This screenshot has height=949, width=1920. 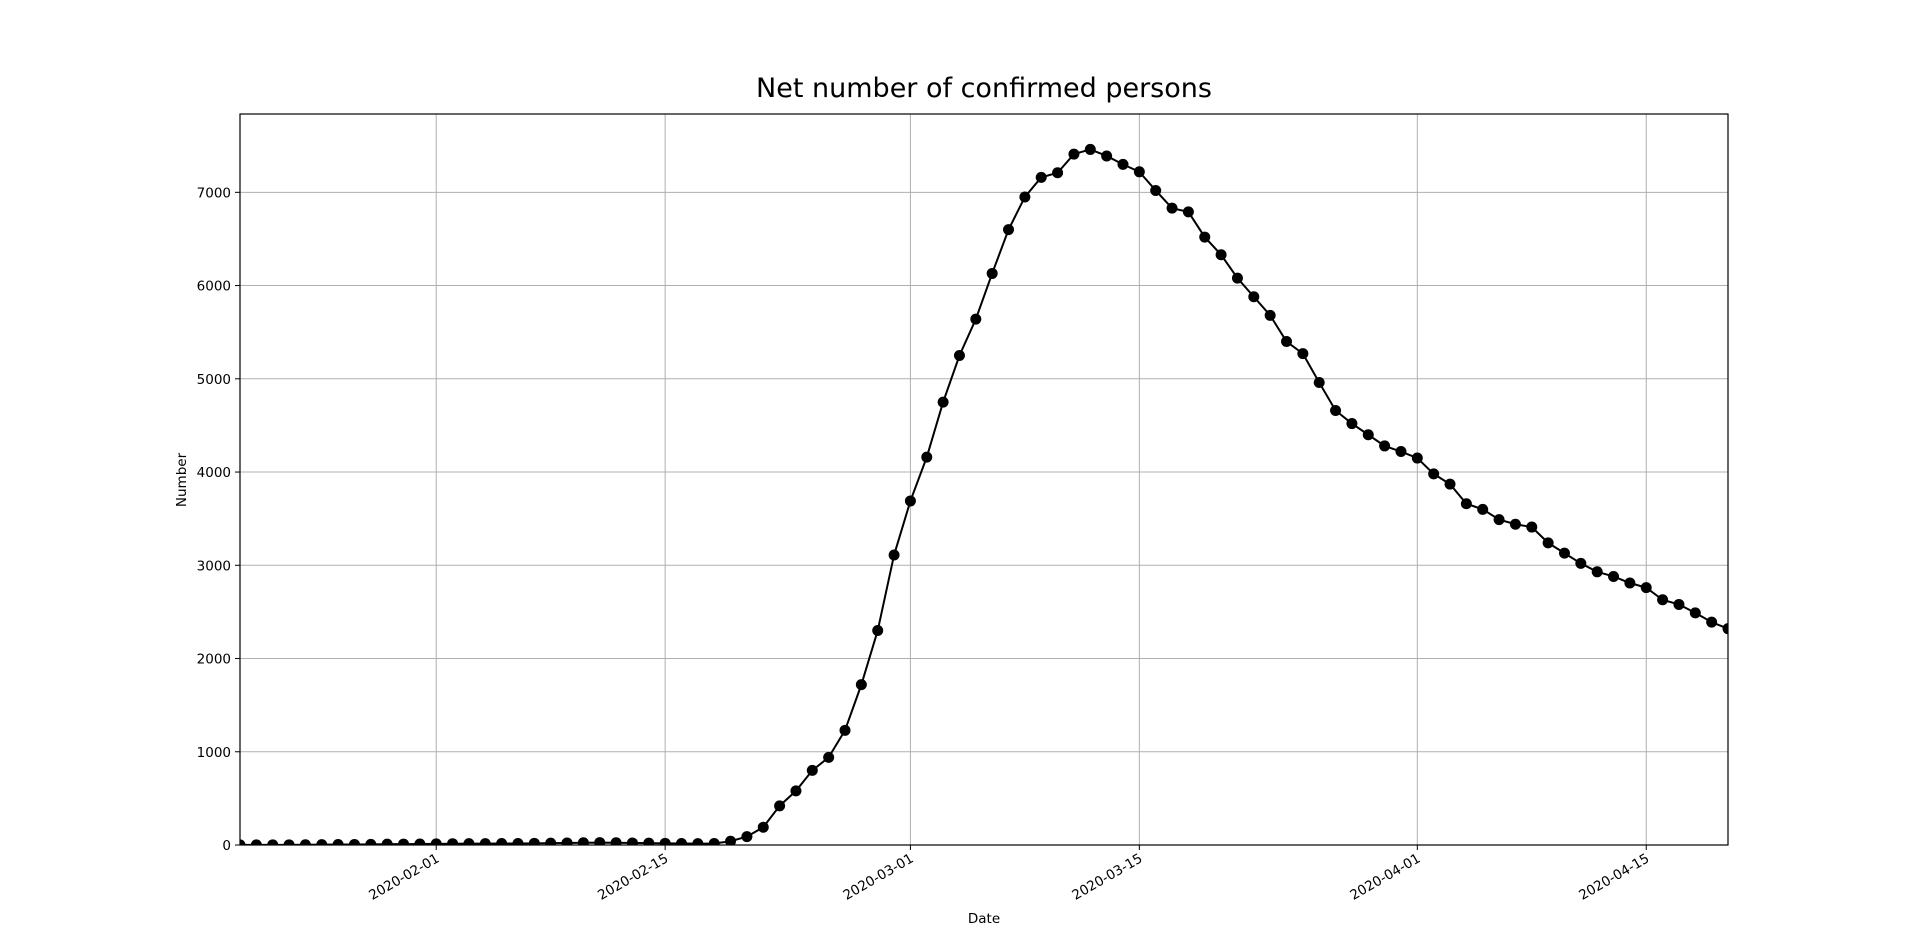 I want to click on y-tick-label: 2000, so click(x=214, y=660).